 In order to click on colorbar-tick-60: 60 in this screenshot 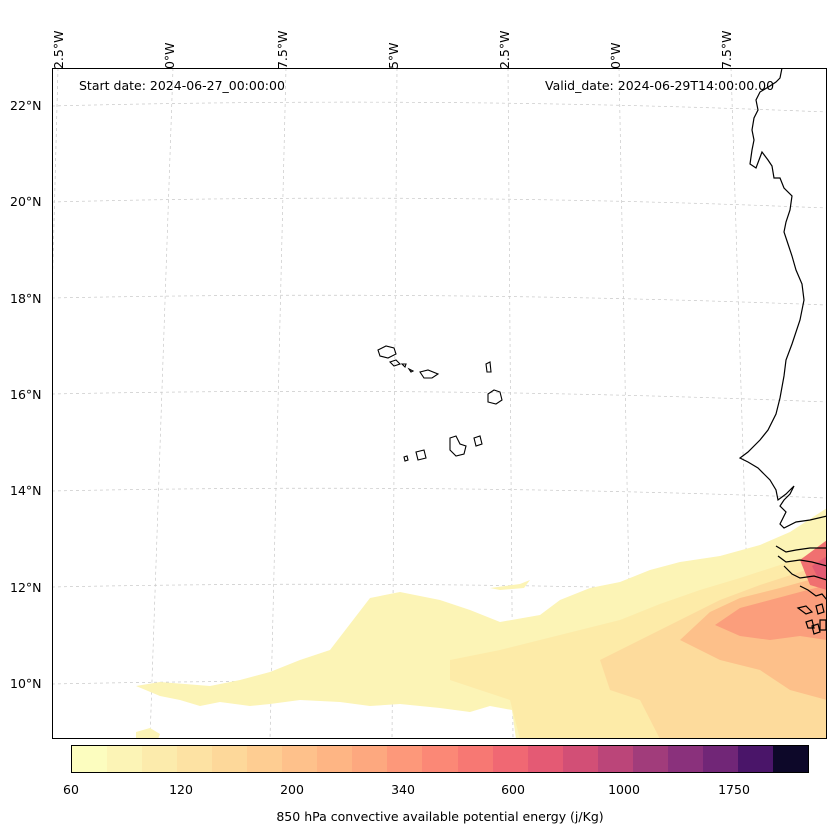, I will do `click(71, 789)`.